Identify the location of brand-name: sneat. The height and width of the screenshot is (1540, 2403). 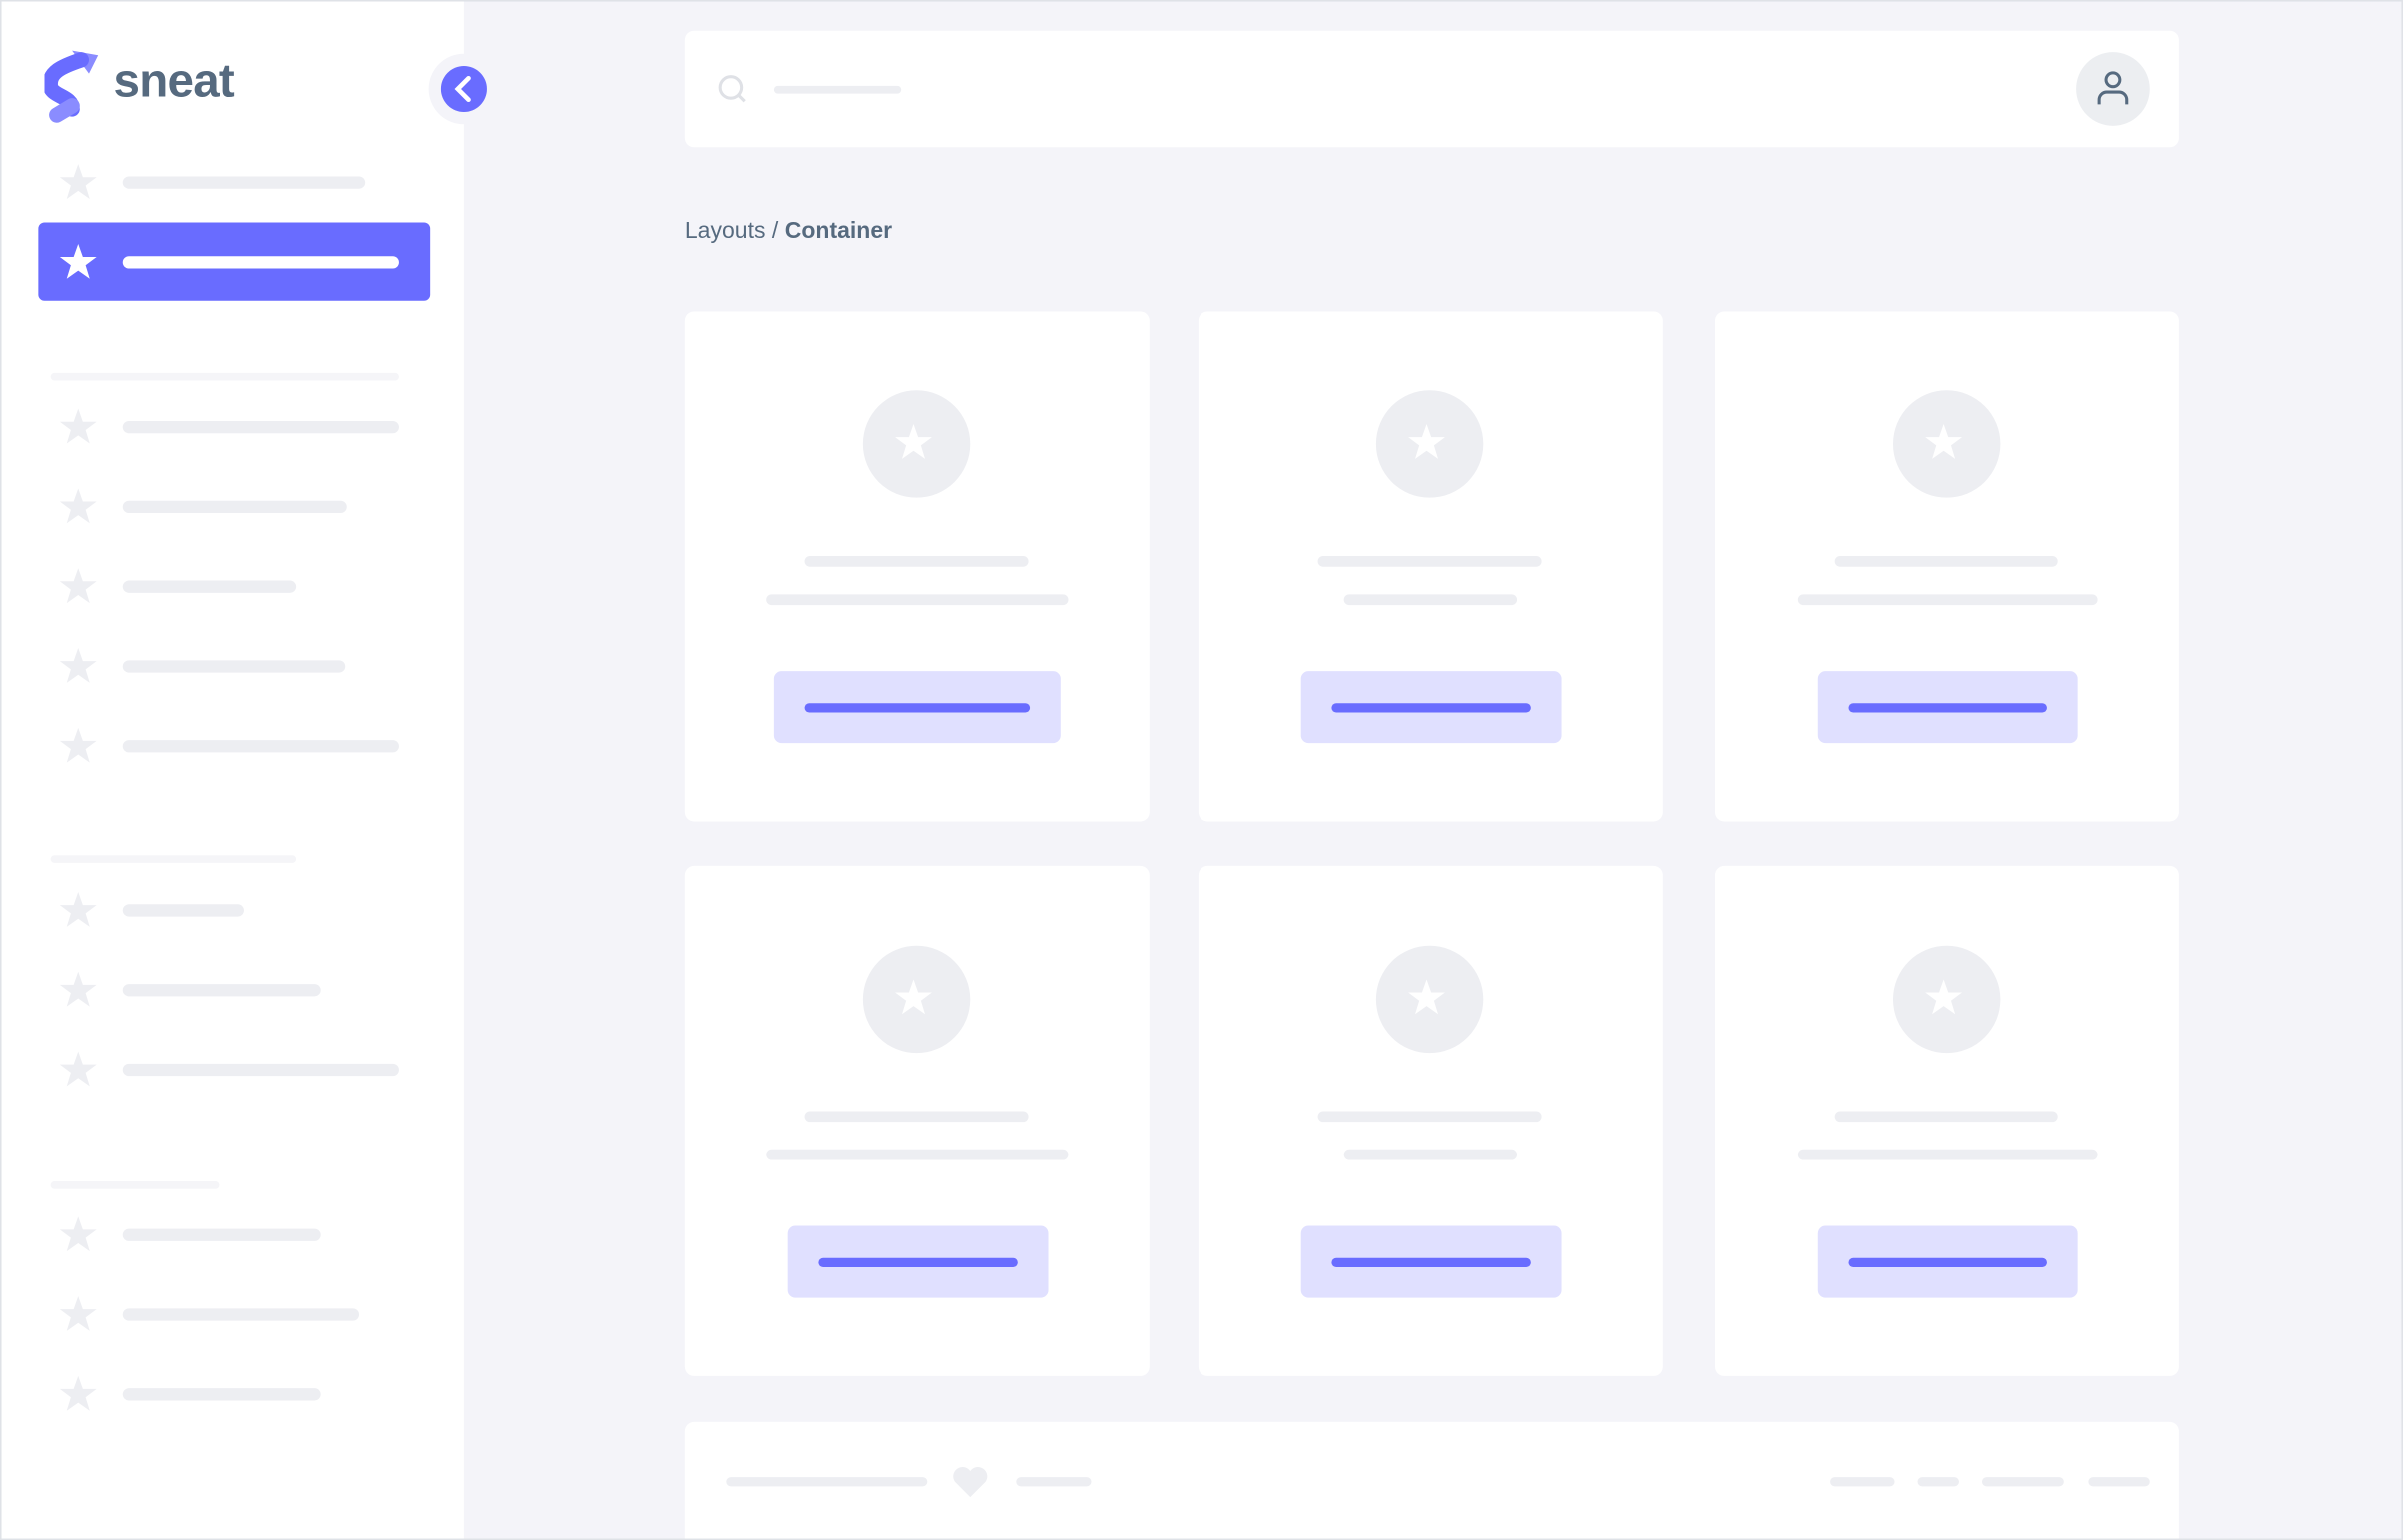
(174, 80).